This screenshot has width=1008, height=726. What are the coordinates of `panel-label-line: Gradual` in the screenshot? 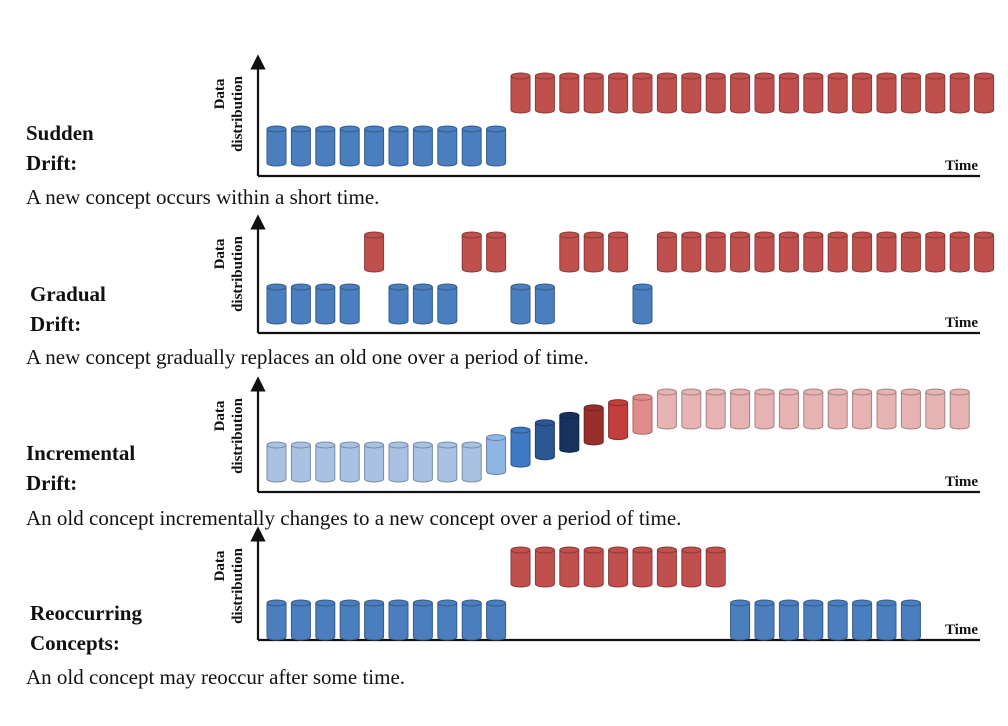 It's located at (68, 294).